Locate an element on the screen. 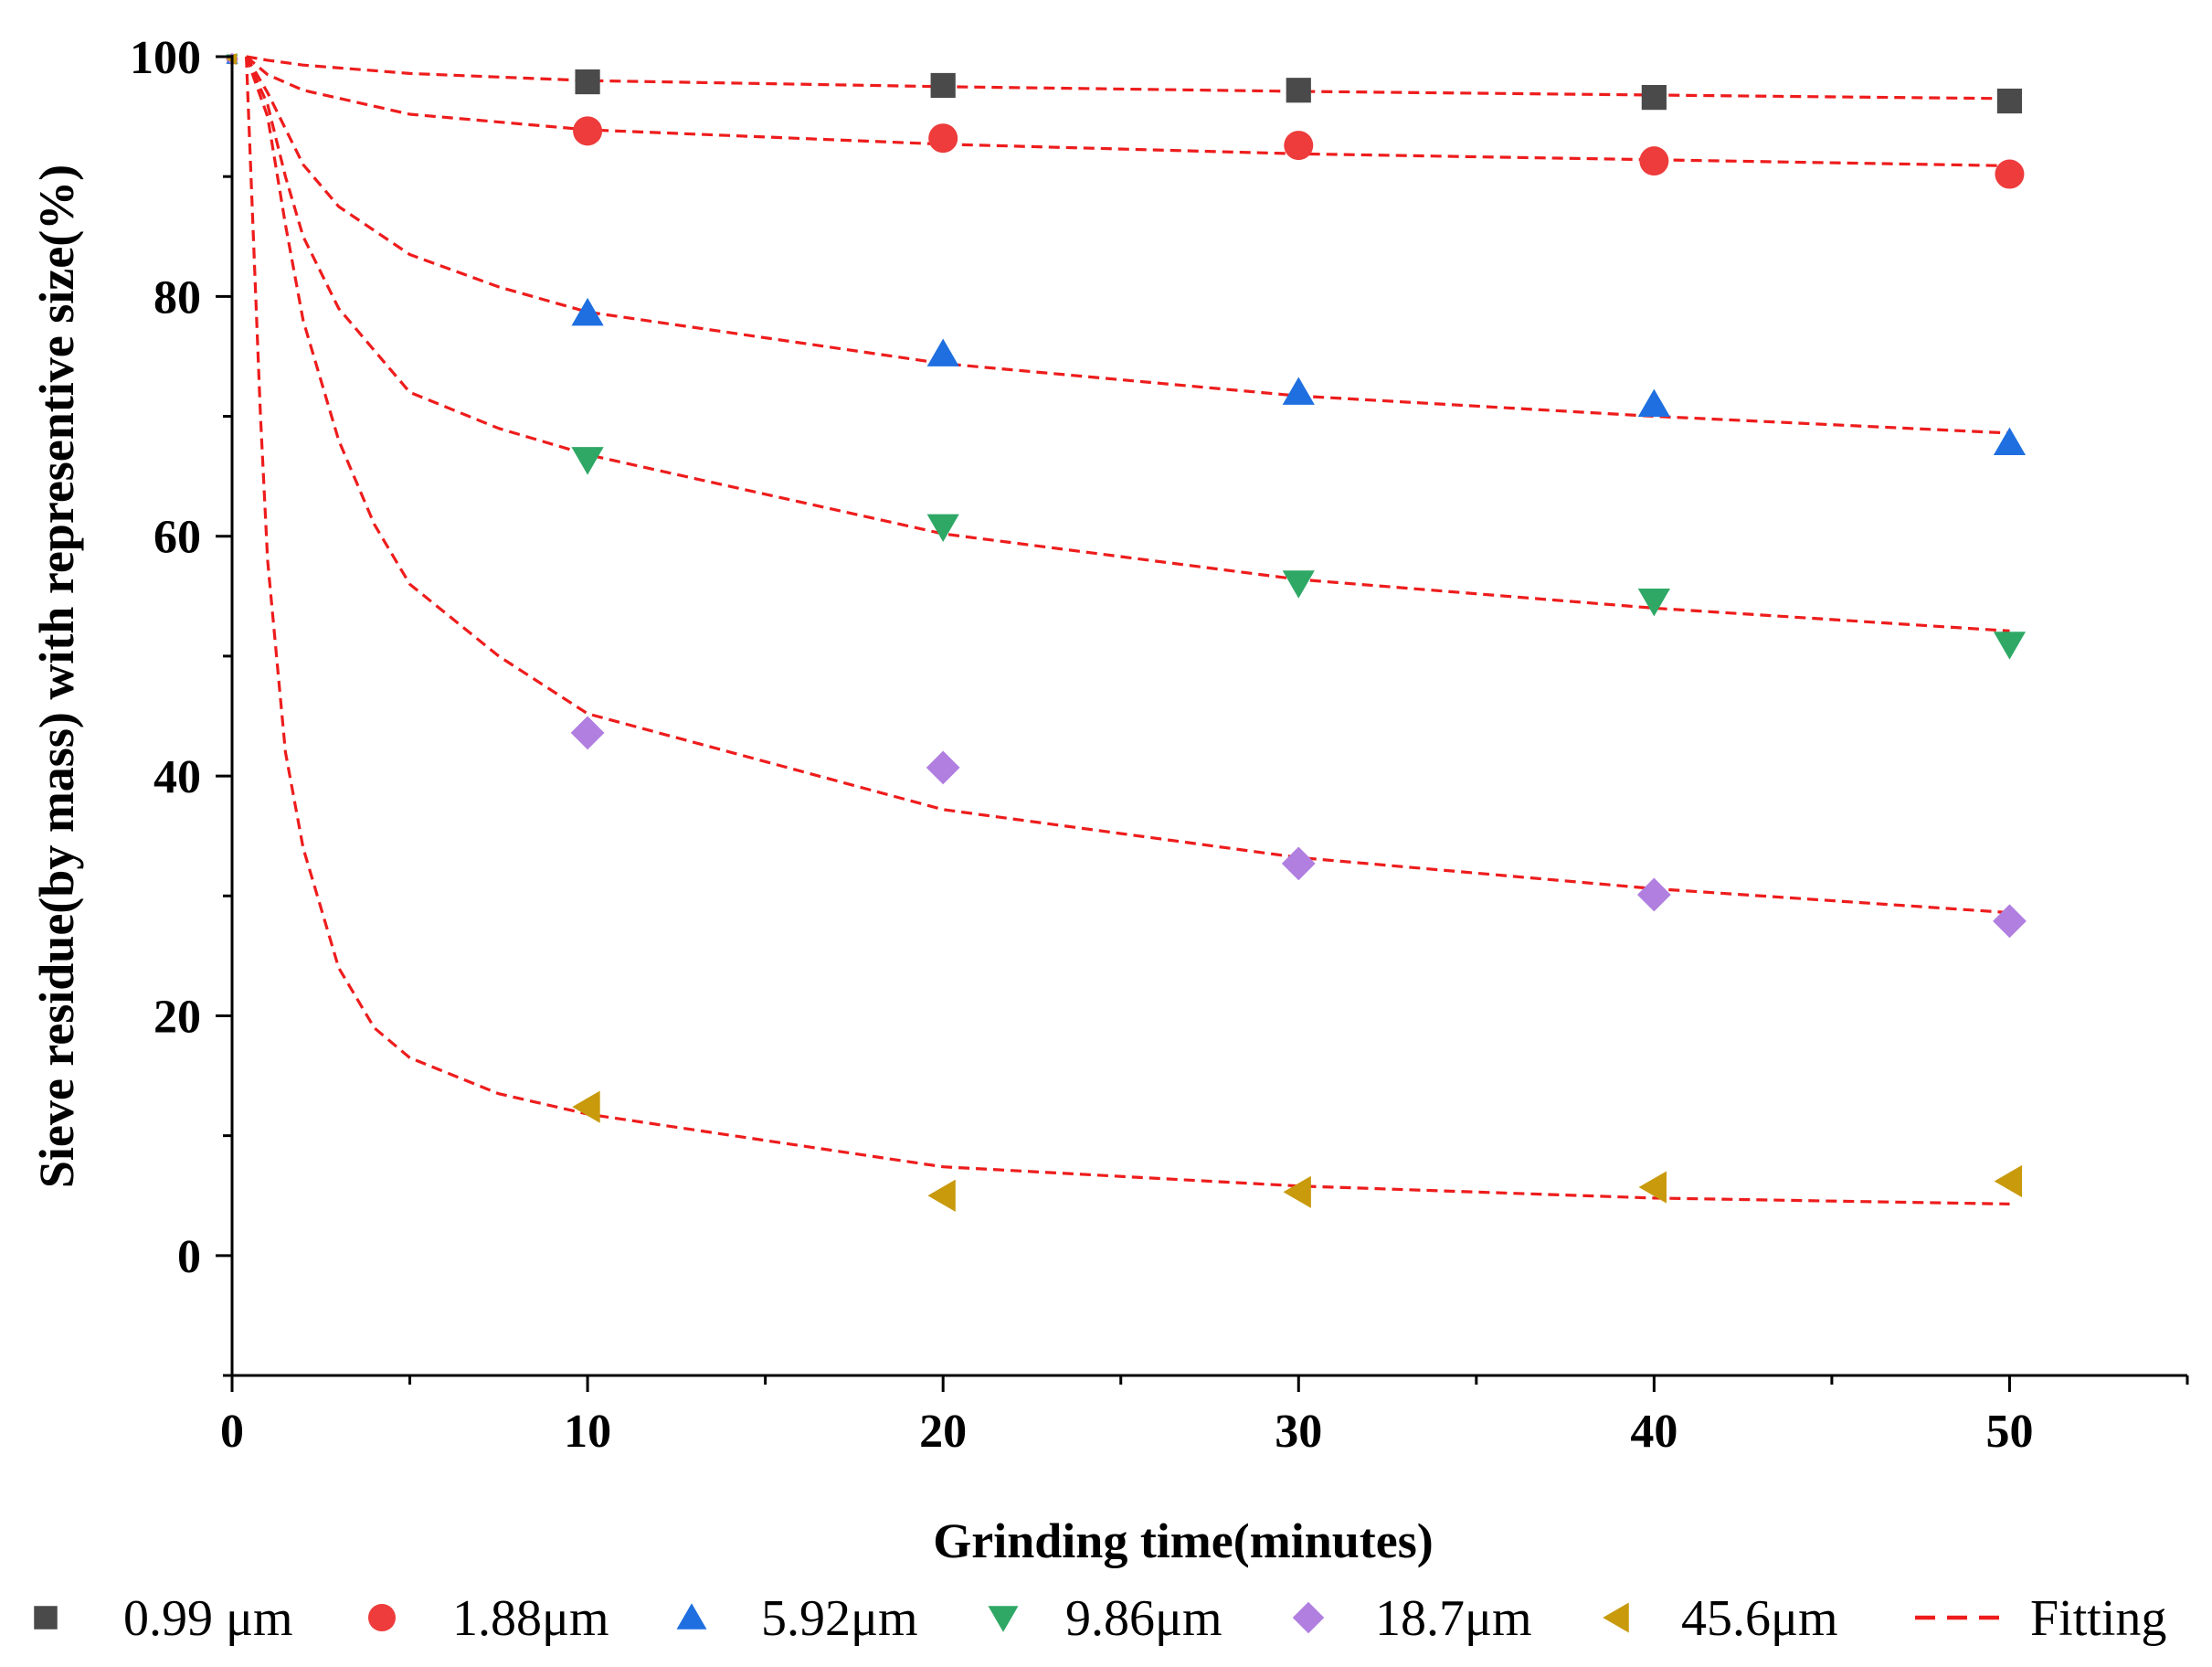 This screenshot has width=2212, height=1667. legend-item-3: 5.92μm is located at coordinates (797, 1618).